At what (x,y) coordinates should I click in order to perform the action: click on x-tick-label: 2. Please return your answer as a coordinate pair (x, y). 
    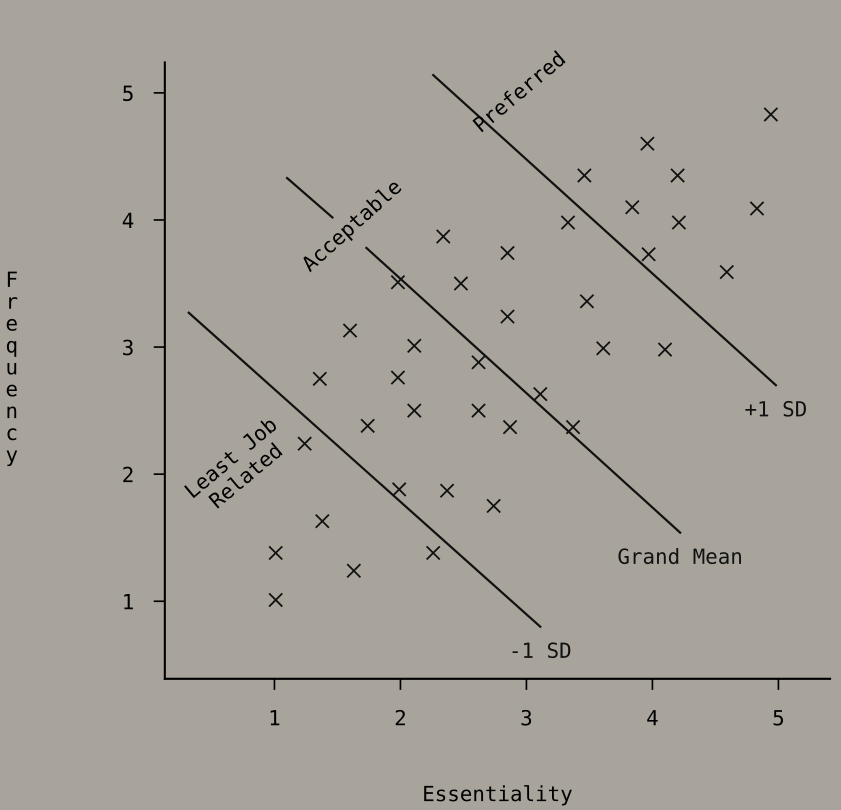
    Looking at the image, I should click on (400, 718).